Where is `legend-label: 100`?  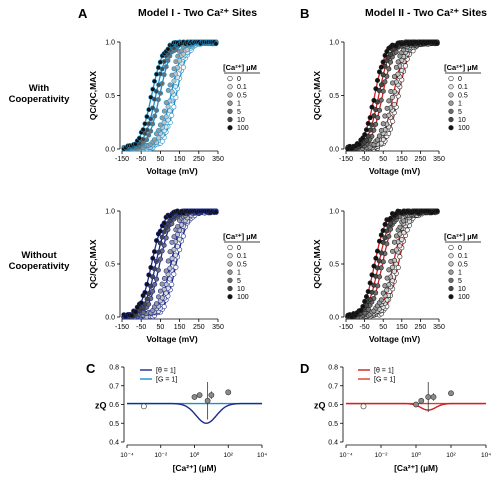 legend-label: 100 is located at coordinates (464, 128).